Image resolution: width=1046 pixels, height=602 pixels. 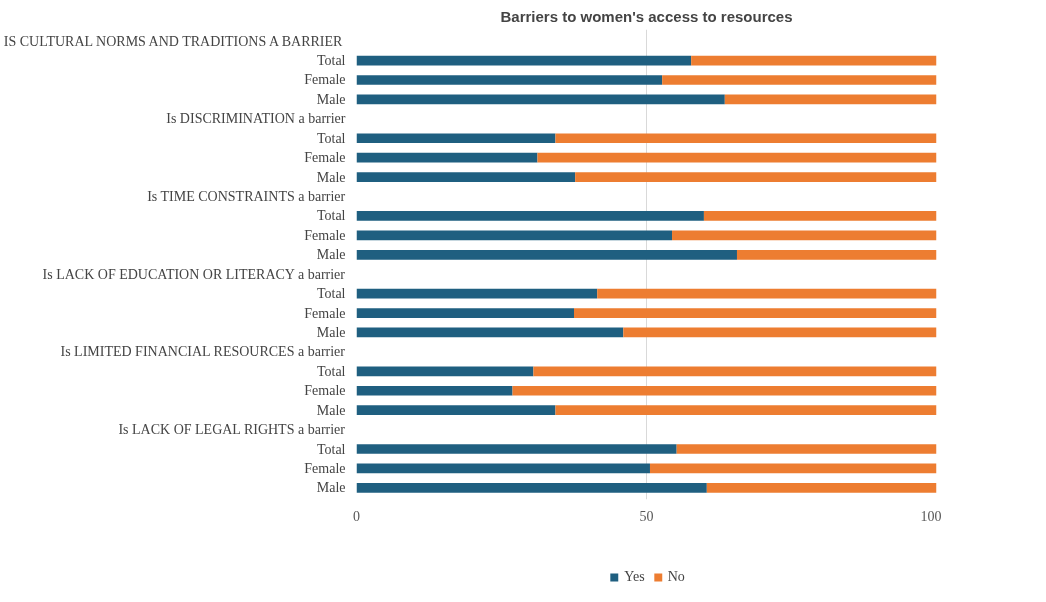 What do you see at coordinates (646, 516) in the screenshot?
I see `x-tick-label: 50` at bounding box center [646, 516].